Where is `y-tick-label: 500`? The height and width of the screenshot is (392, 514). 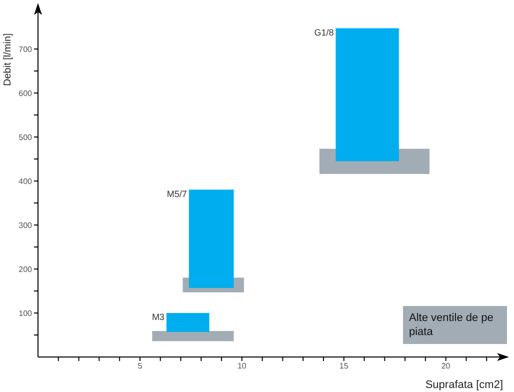 y-tick-label: 500 is located at coordinates (25, 137).